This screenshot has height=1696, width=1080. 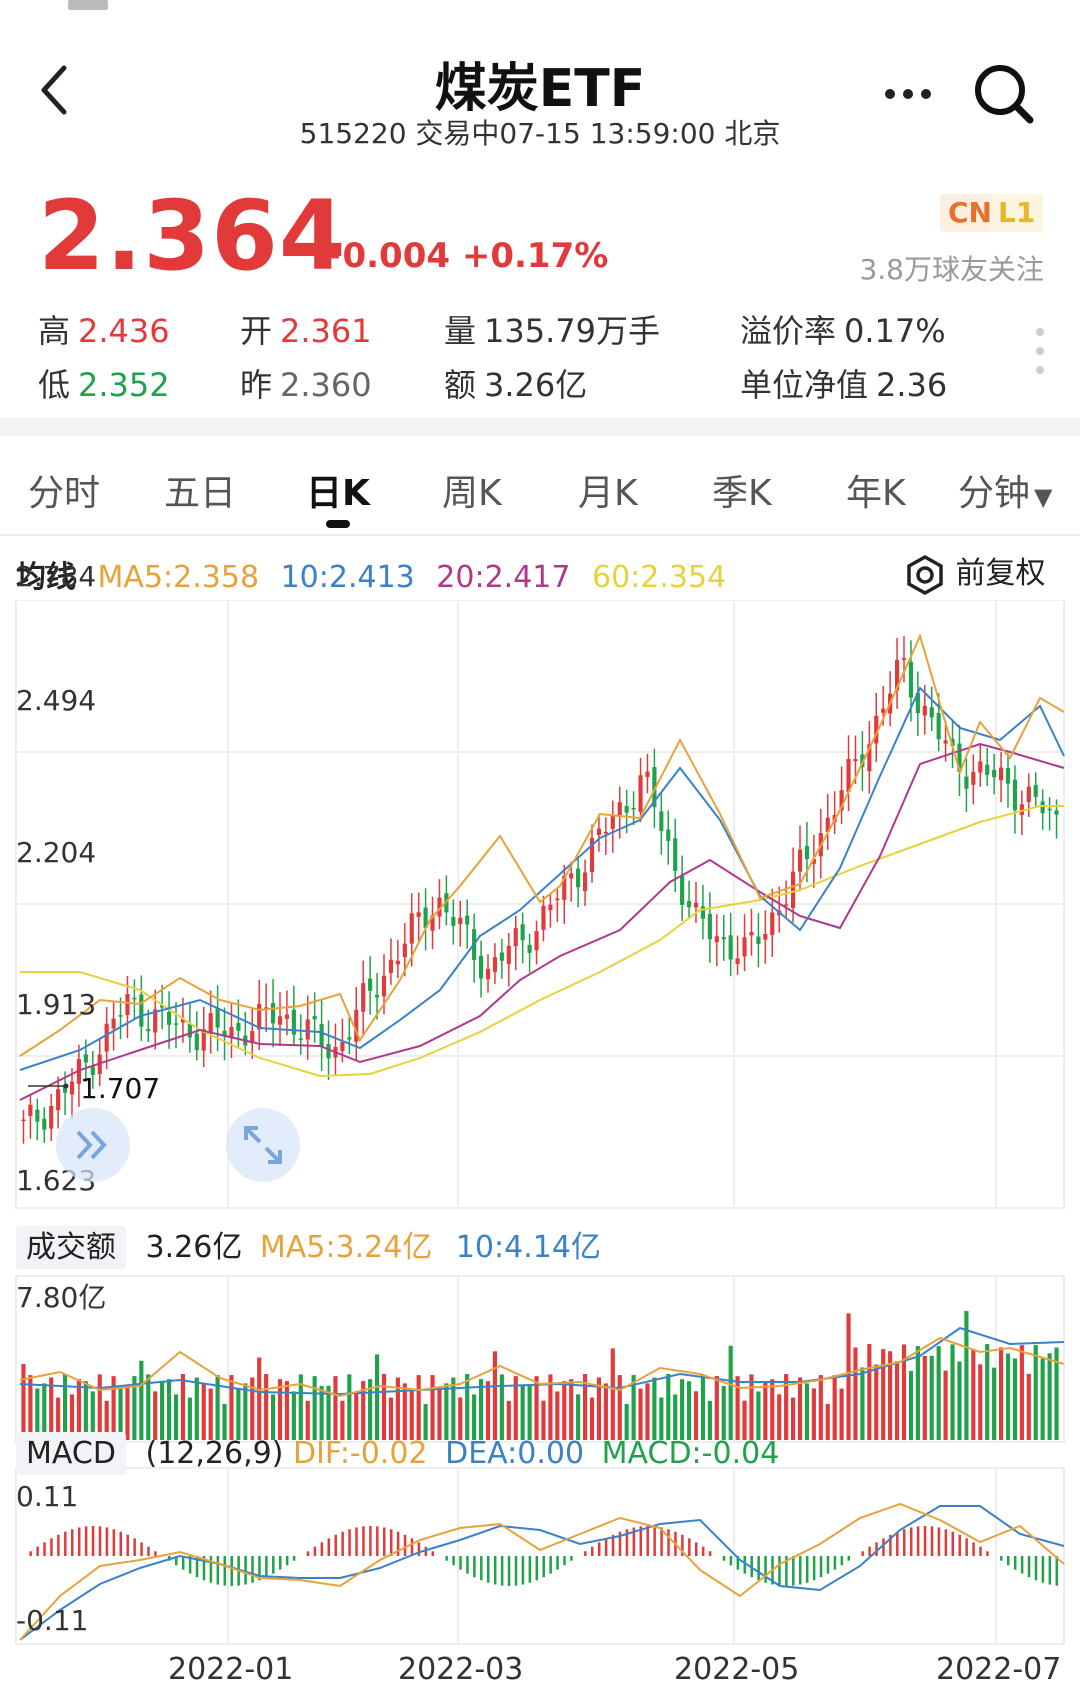 I want to click on adjust-button: 前复权, so click(x=975, y=572).